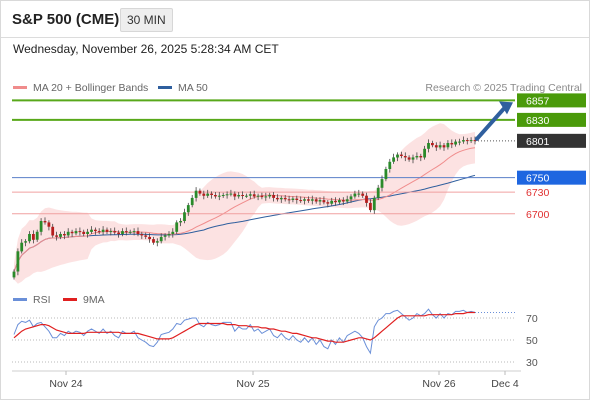 The height and width of the screenshot is (400, 590). Describe the element at coordinates (538, 215) in the screenshot. I see `level-label-6700: 6700` at that location.